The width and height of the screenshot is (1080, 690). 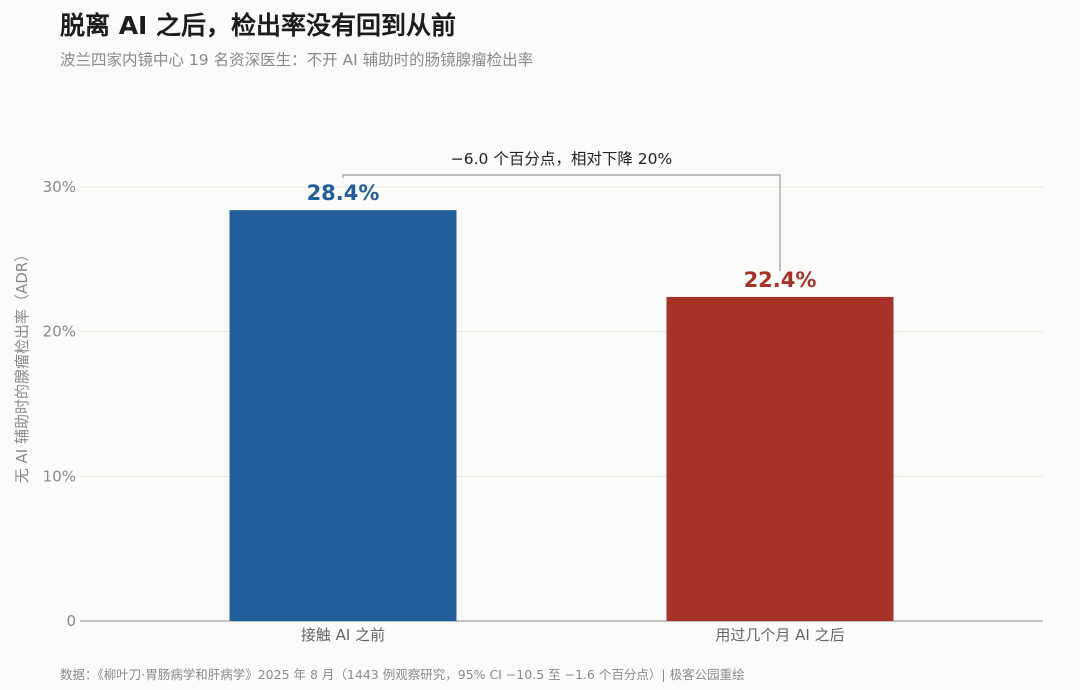 I want to click on x-category-label: 接触 AI 之前, so click(x=343, y=635).